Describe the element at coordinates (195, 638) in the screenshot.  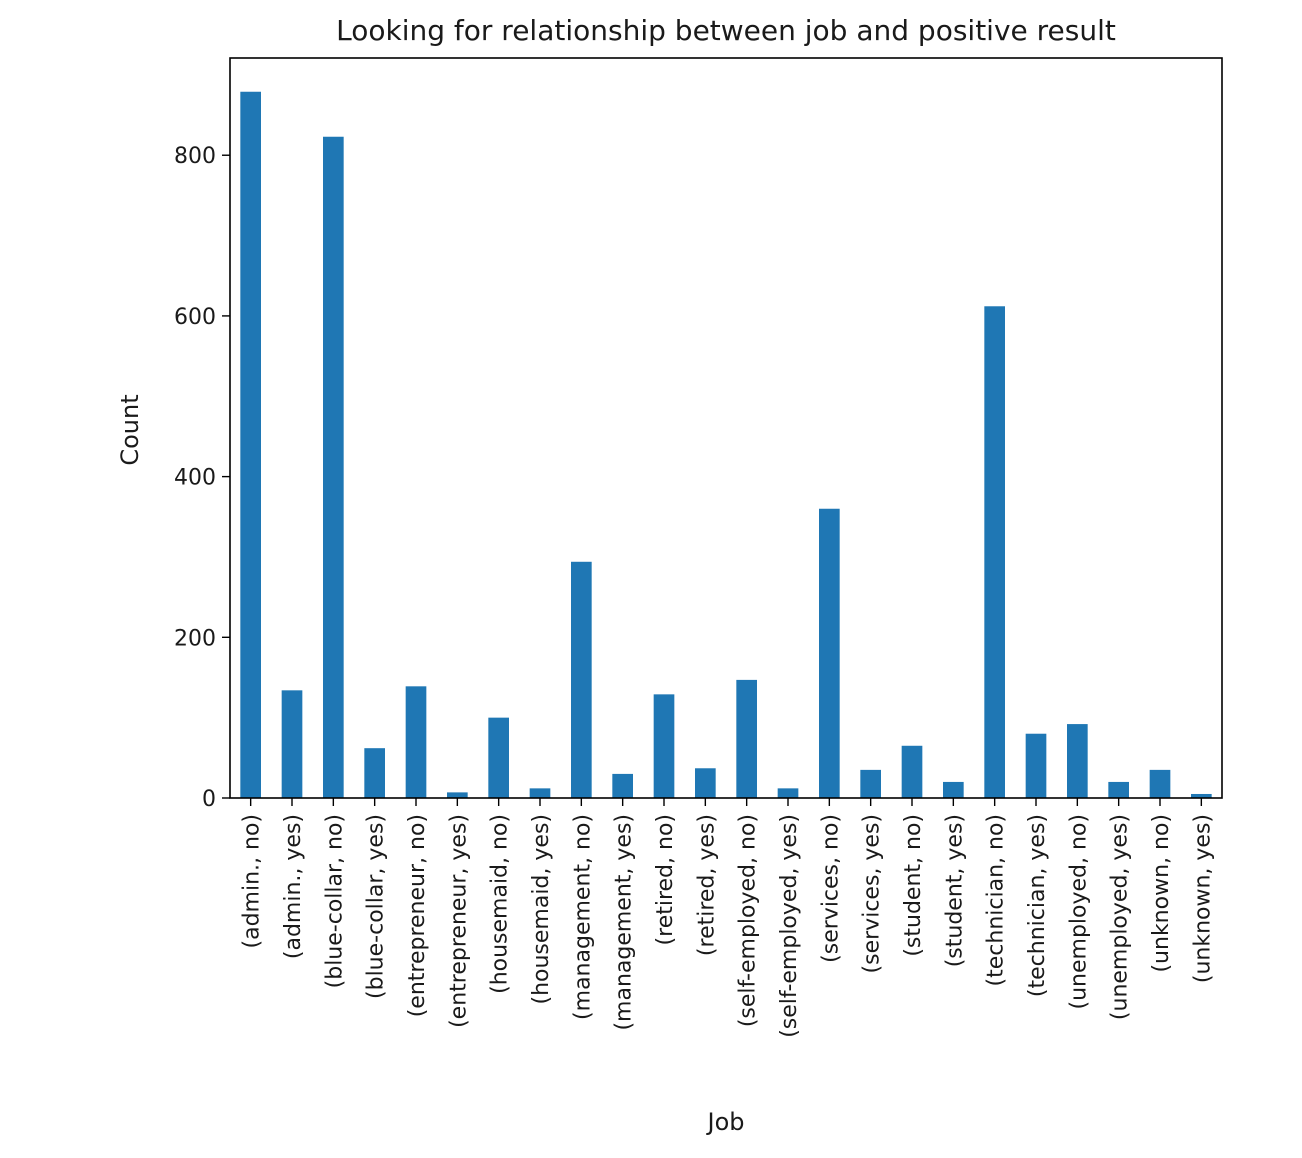
I see `y-tick-label: 200` at that location.